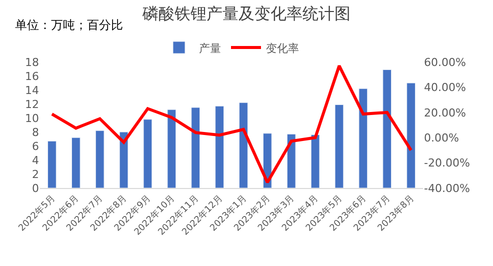  What do you see at coordinates (35, 174) in the screenshot?
I see `y-tick-label: 2` at bounding box center [35, 174].